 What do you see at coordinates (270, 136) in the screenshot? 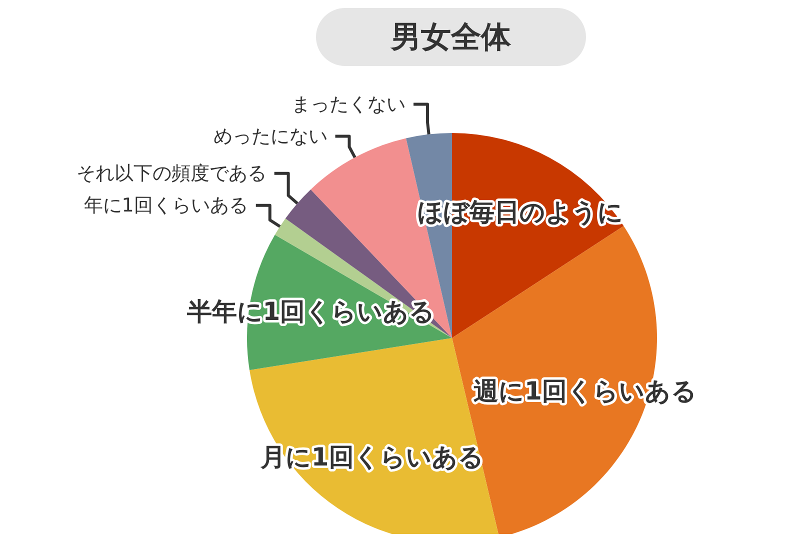
I see `slice-label: めったにない` at bounding box center [270, 136].